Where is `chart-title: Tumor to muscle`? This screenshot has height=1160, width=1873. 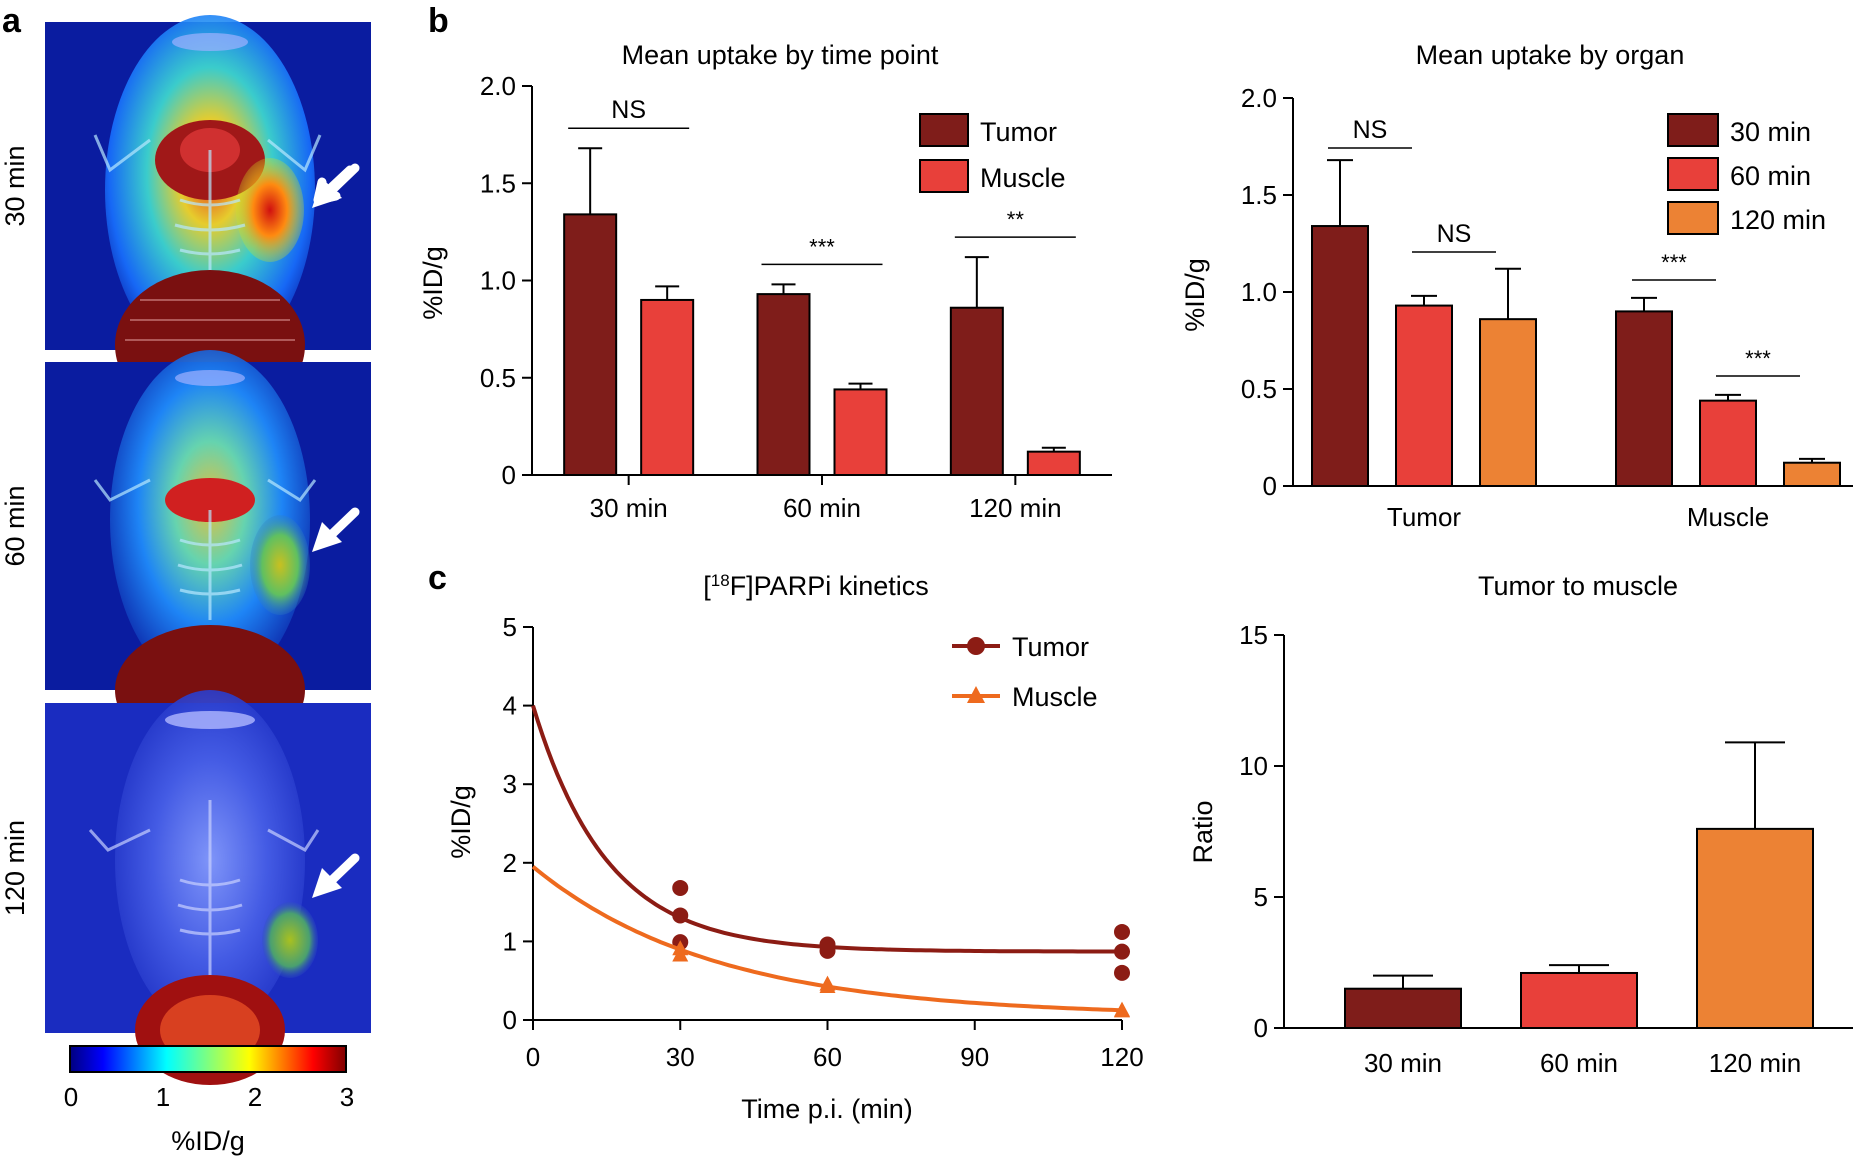
chart-title: Tumor to muscle is located at coordinates (1578, 586).